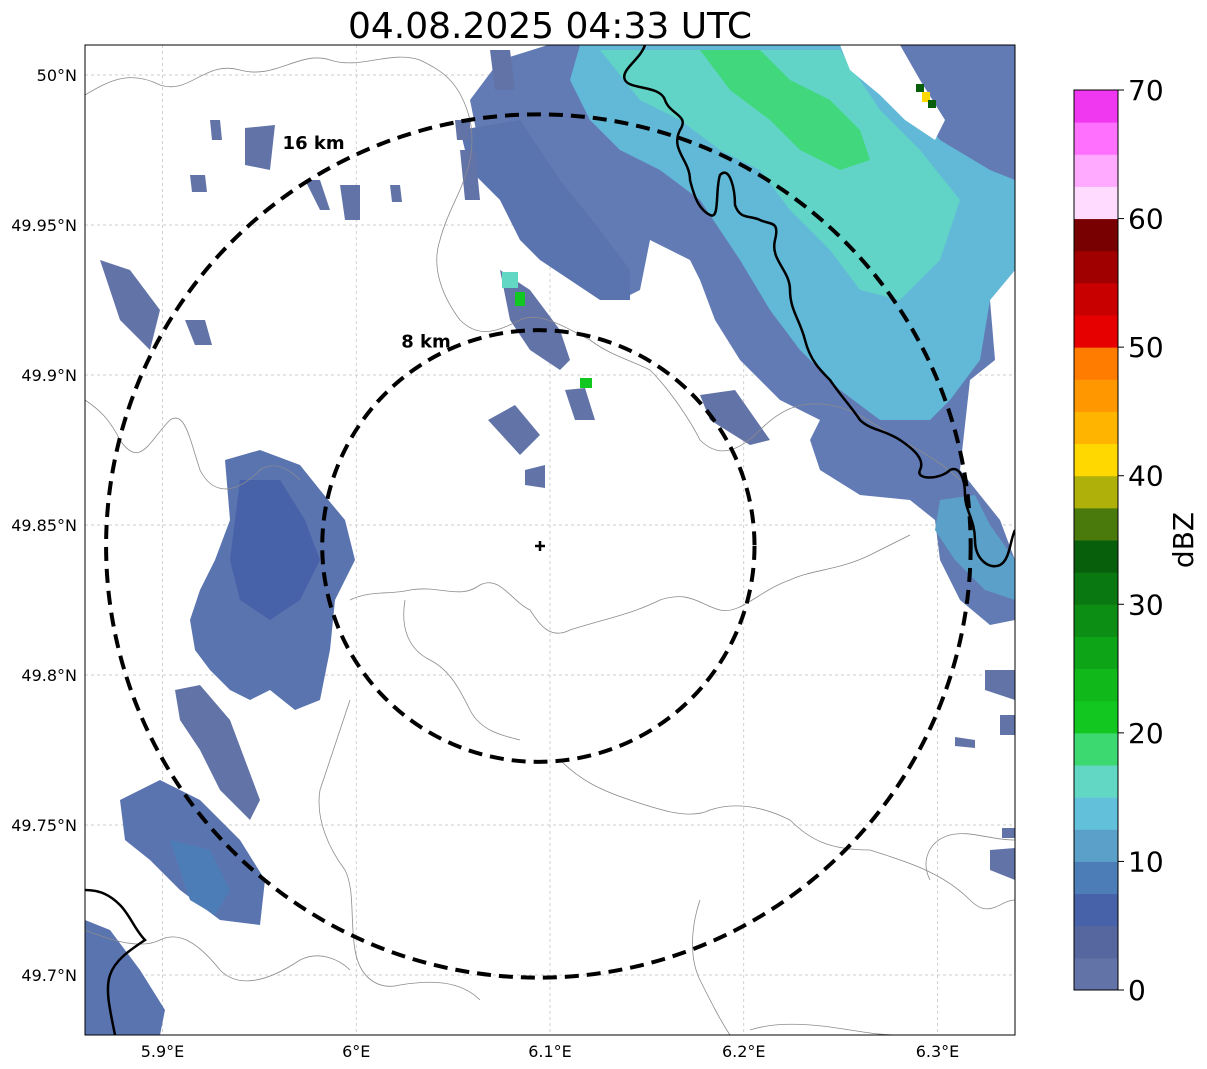 This screenshot has height=1069, width=1207. What do you see at coordinates (426, 341) in the screenshot?
I see `range-ring-label: 8 km` at bounding box center [426, 341].